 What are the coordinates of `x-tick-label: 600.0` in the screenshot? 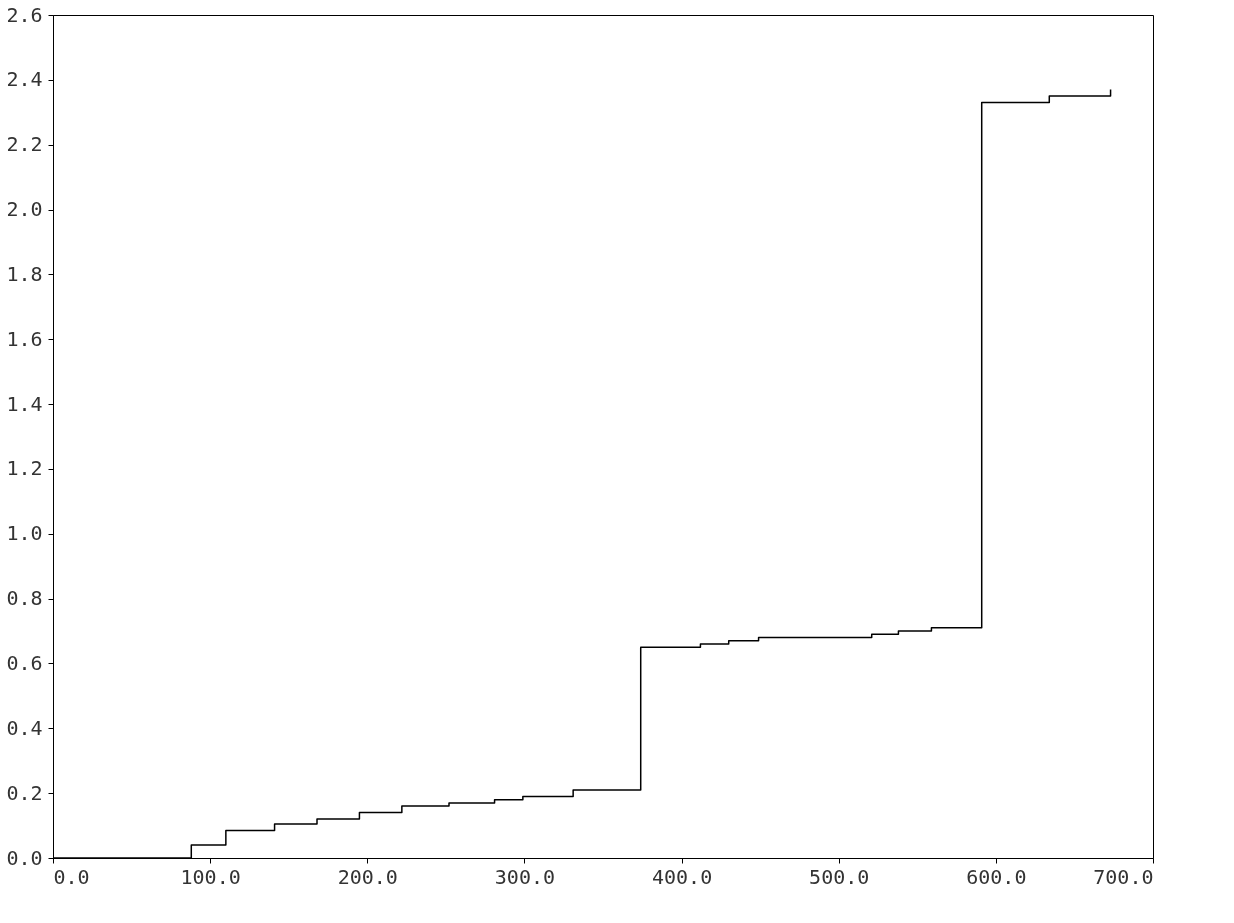 It's located at (996, 876).